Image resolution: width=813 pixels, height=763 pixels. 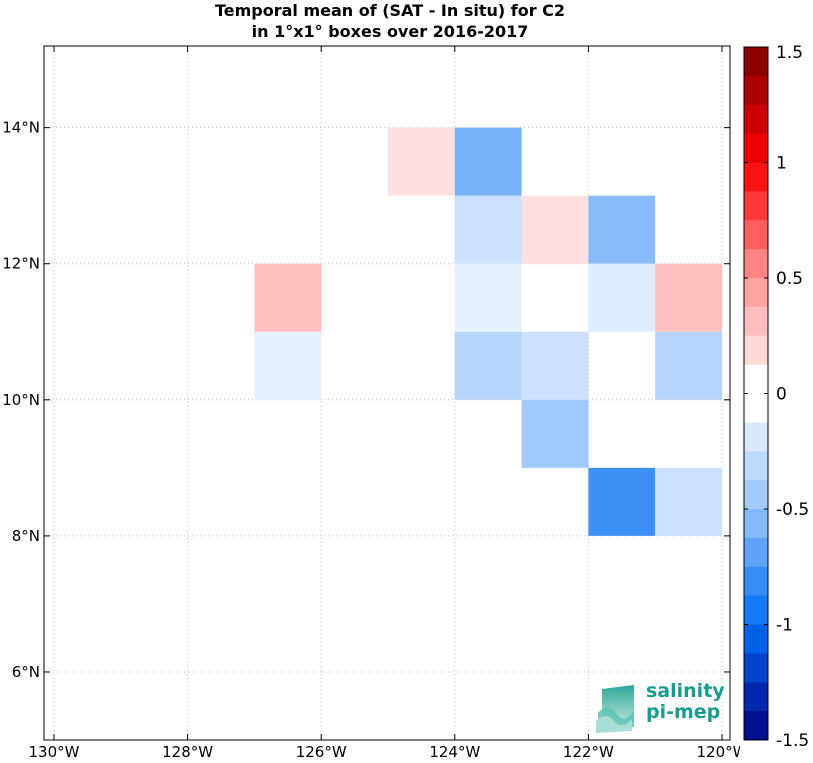 I want to click on colorbar-tick-label: 1.5, so click(x=789, y=53).